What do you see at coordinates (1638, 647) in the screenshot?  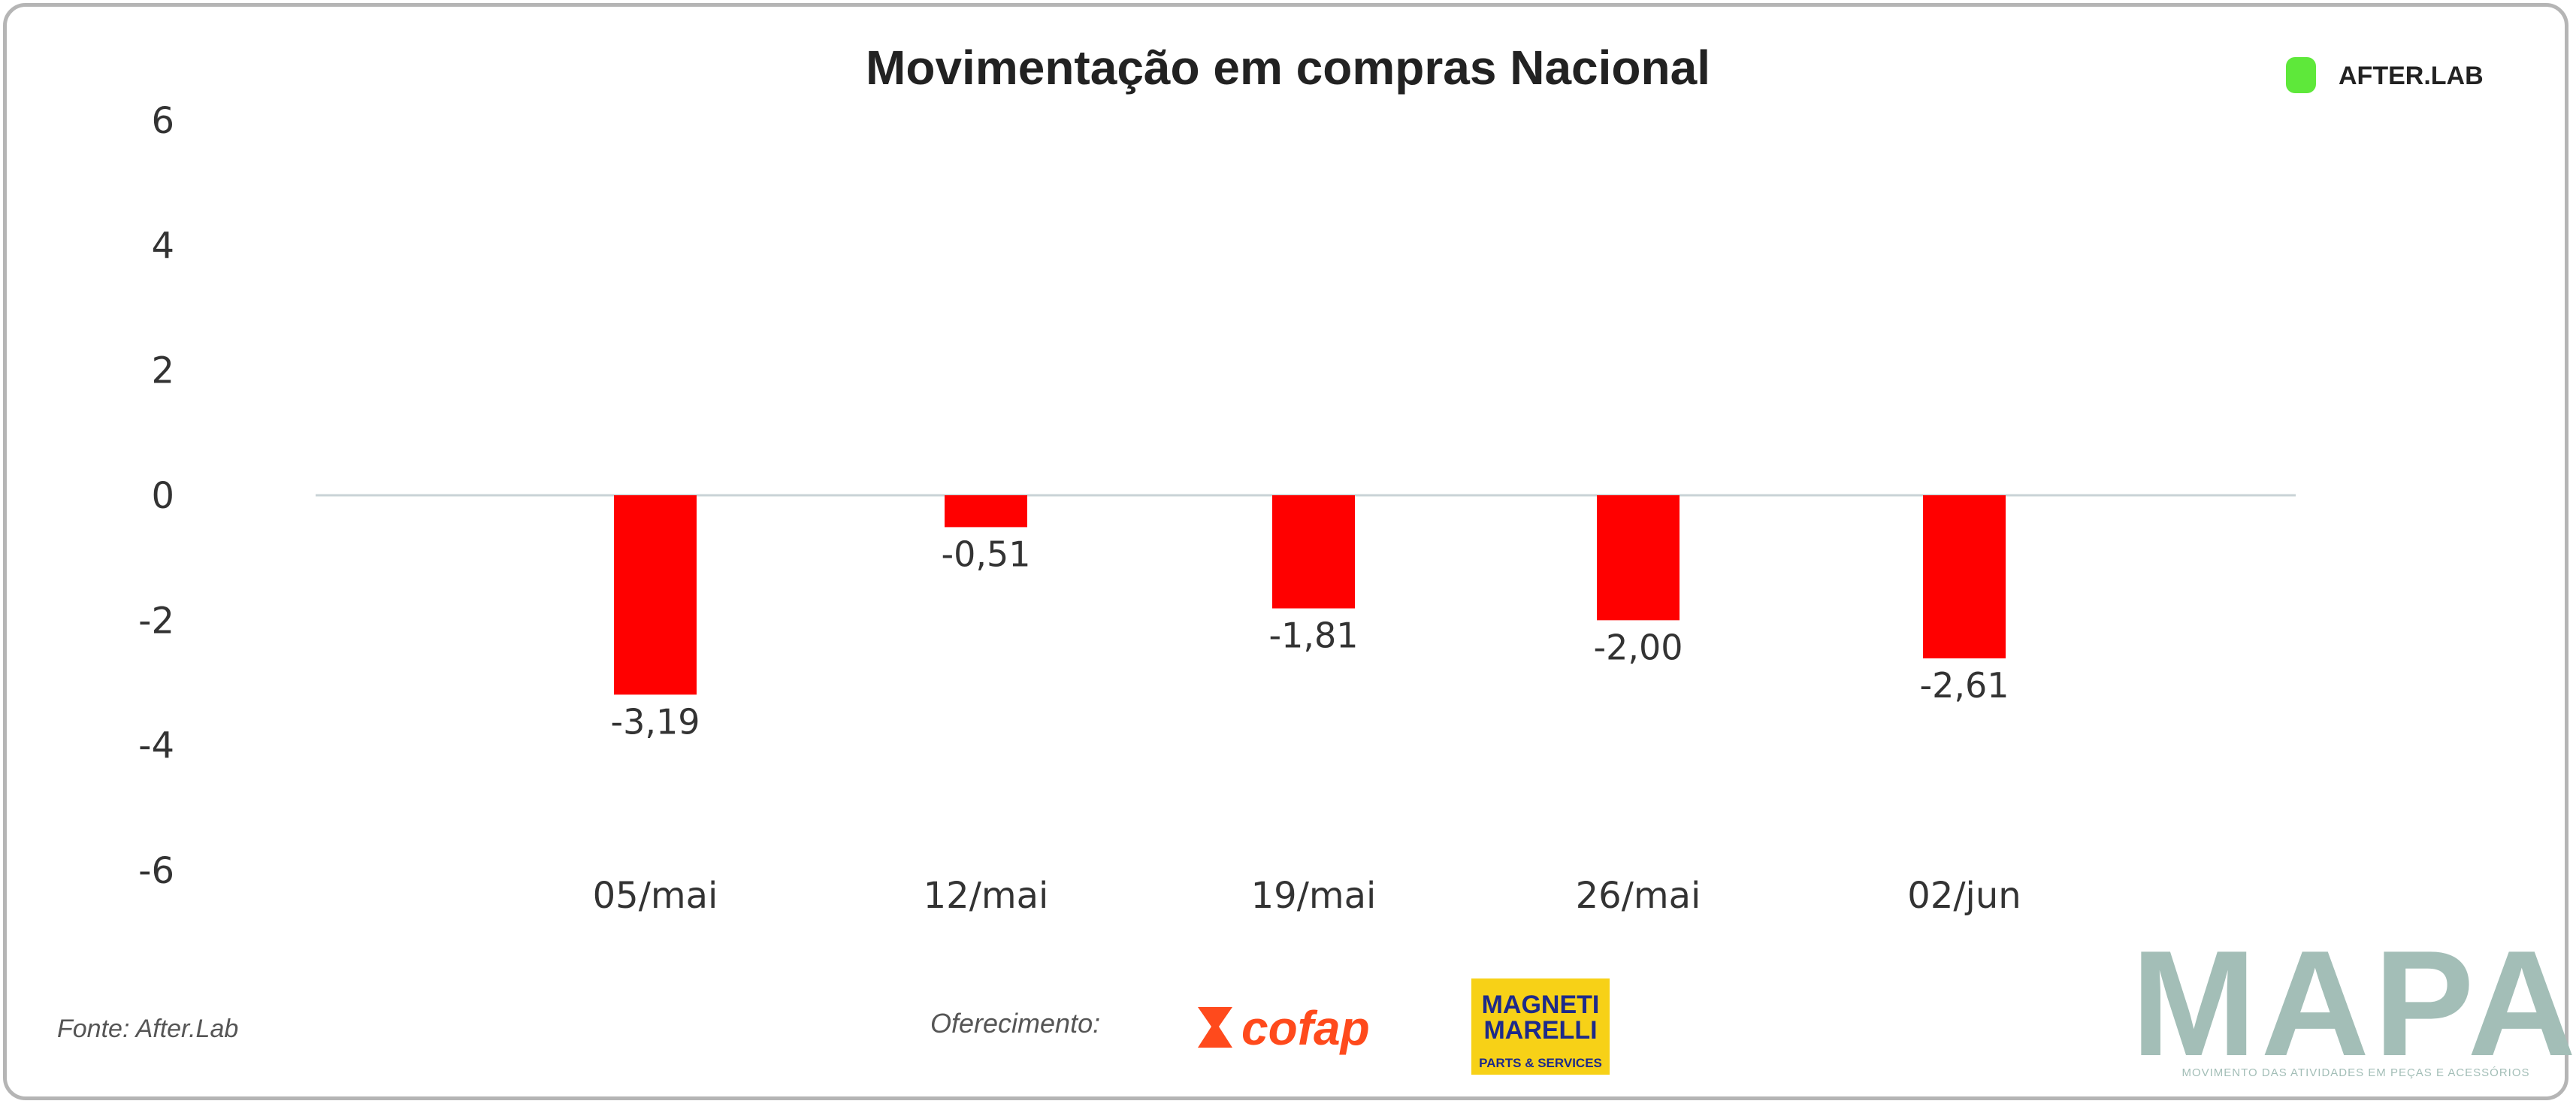 I see `data-label: -2,00` at bounding box center [1638, 647].